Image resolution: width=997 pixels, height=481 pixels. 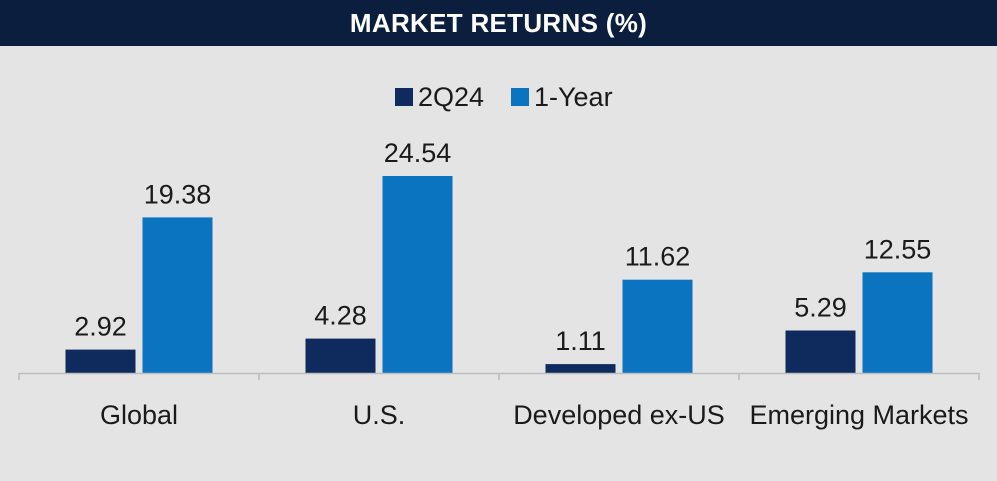 I want to click on legend: 2Q24 1-Year, so click(x=504, y=97).